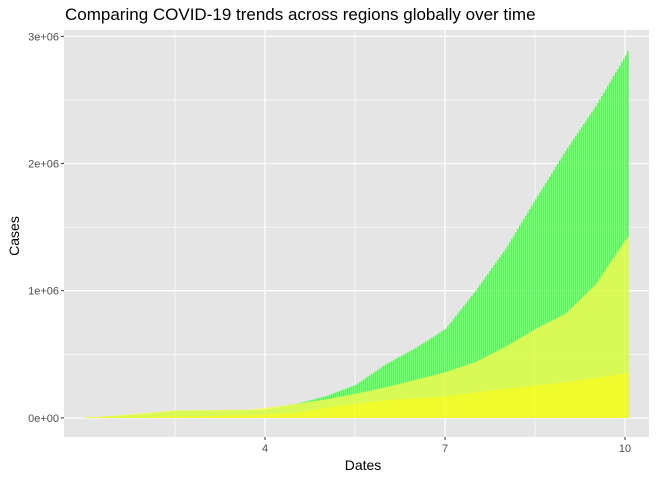 This screenshot has width=672, height=480. Describe the element at coordinates (43, 419) in the screenshot. I see `y-tick-label: 0e+00` at that location.